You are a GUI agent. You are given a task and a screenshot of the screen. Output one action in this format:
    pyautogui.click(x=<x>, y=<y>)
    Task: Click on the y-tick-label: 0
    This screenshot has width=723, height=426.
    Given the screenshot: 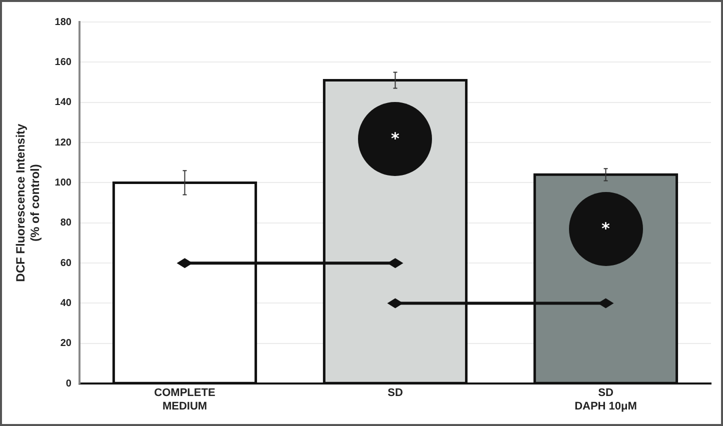 What is the action you would take?
    pyautogui.click(x=69, y=384)
    